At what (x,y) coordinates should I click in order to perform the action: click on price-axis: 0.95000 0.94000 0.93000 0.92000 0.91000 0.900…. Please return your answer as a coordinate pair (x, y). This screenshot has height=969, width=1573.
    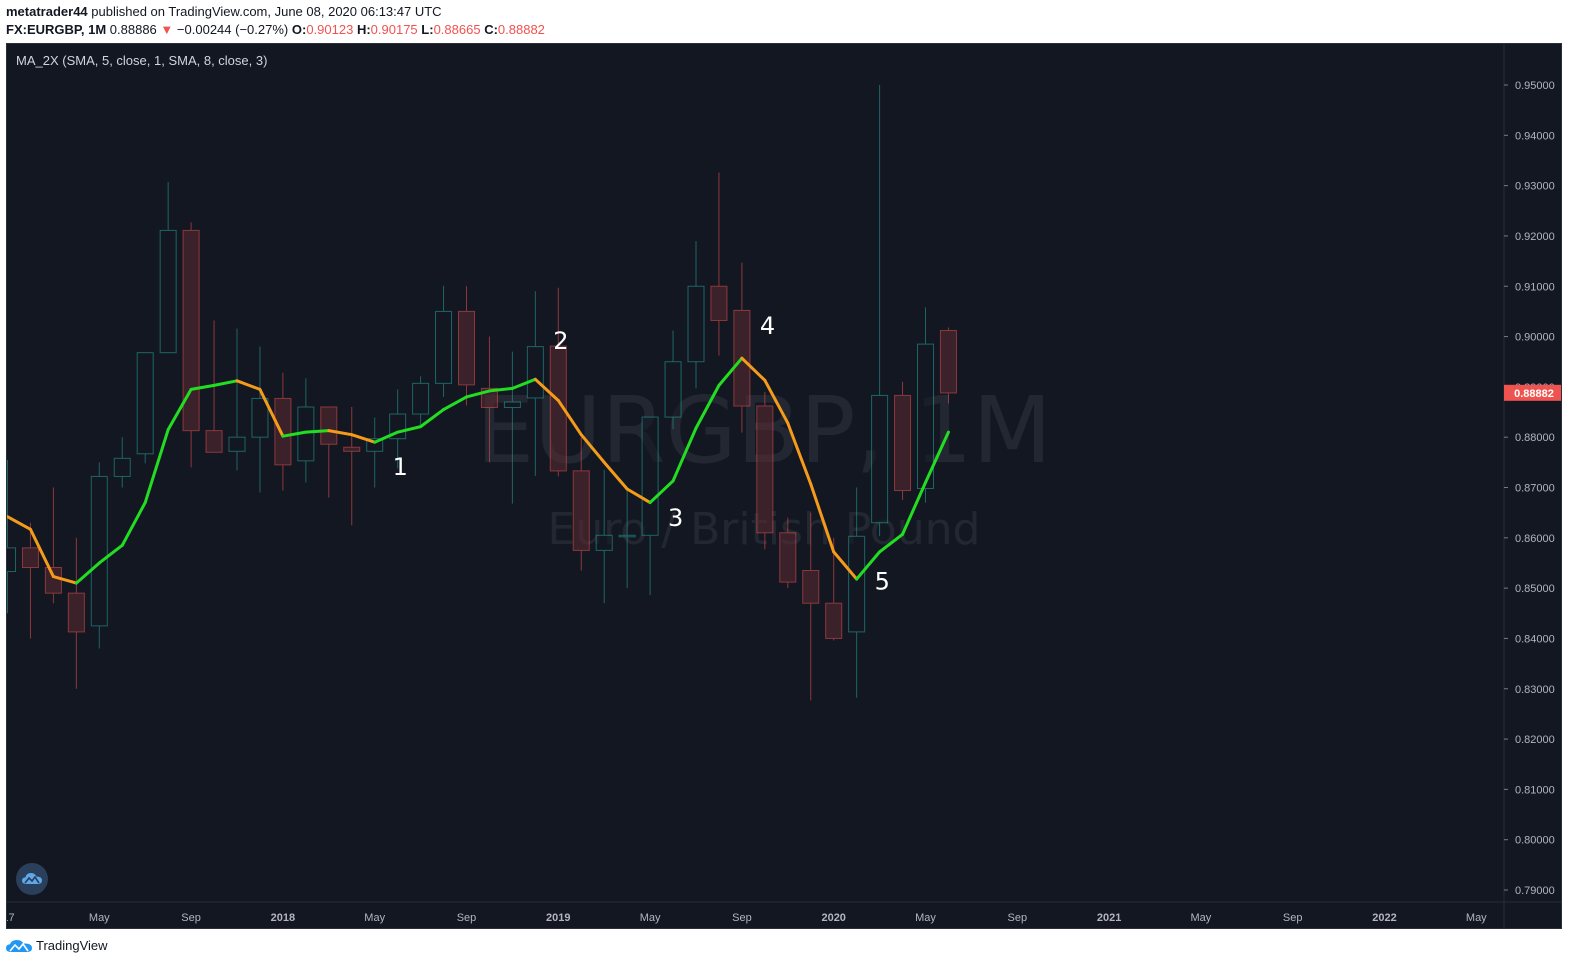
    Looking at the image, I should click on (1529, 488).